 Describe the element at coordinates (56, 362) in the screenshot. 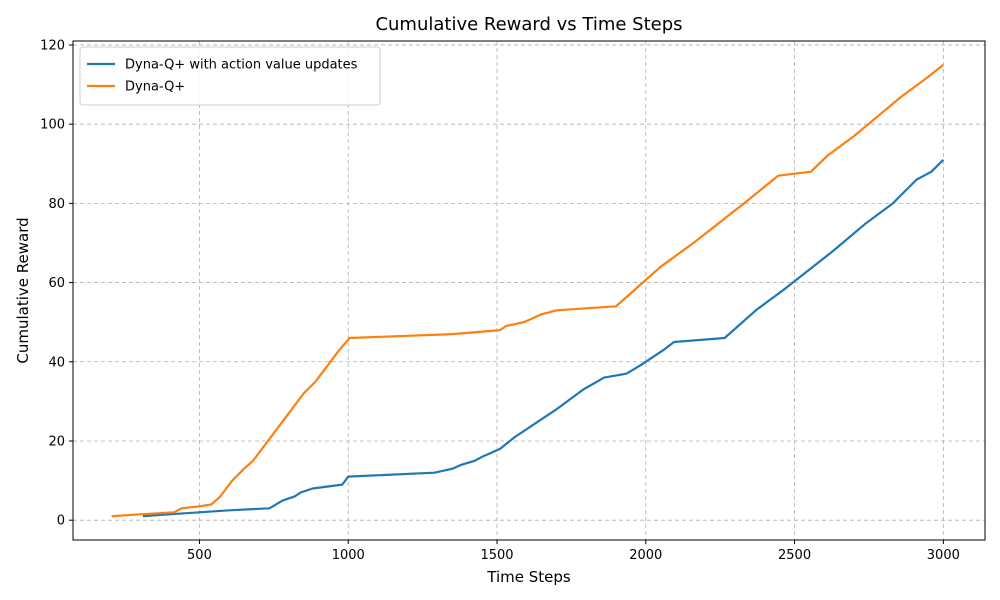

I see `y-tick-label: 40` at that location.